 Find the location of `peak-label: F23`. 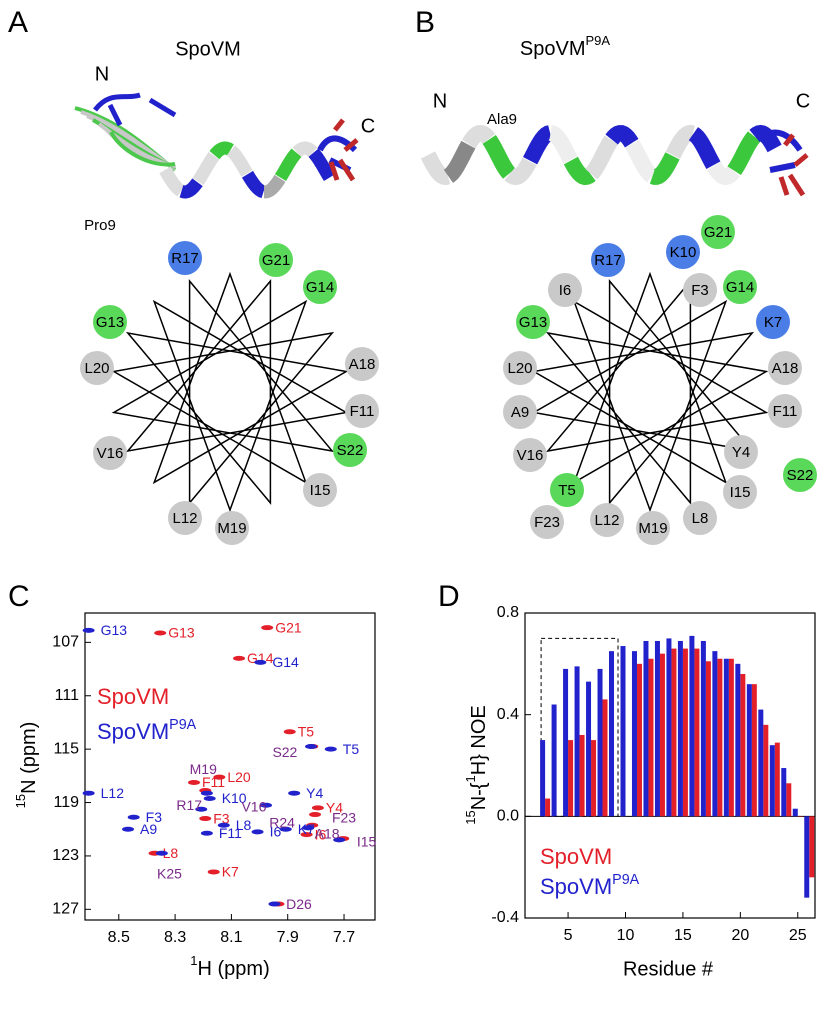

peak-label: F23 is located at coordinates (344, 817).